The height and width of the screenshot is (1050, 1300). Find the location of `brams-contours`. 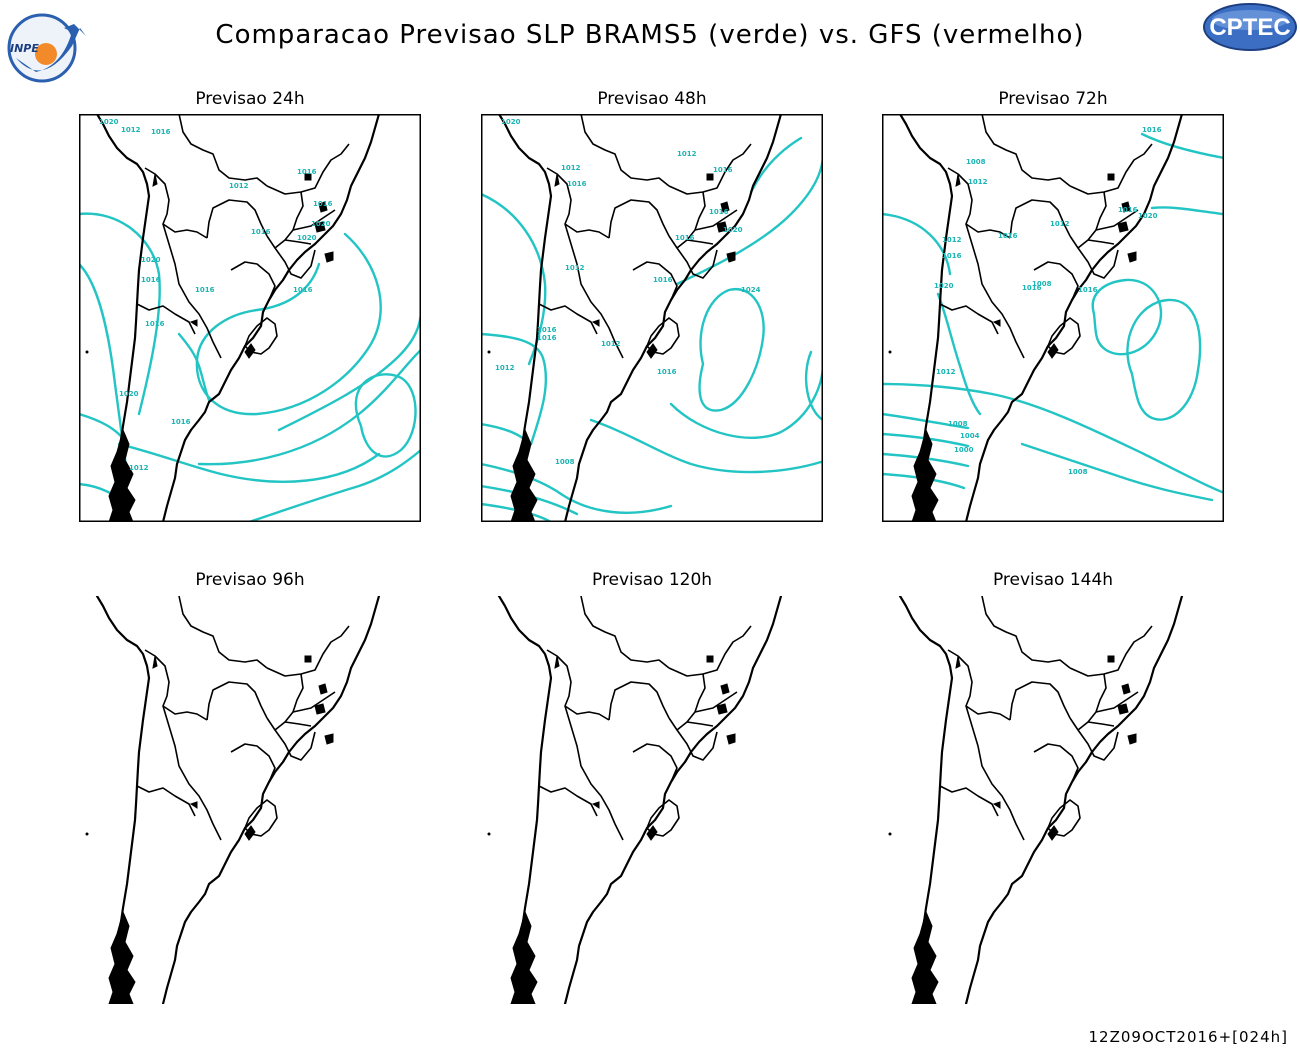

brams-contours is located at coordinates (652, 329).